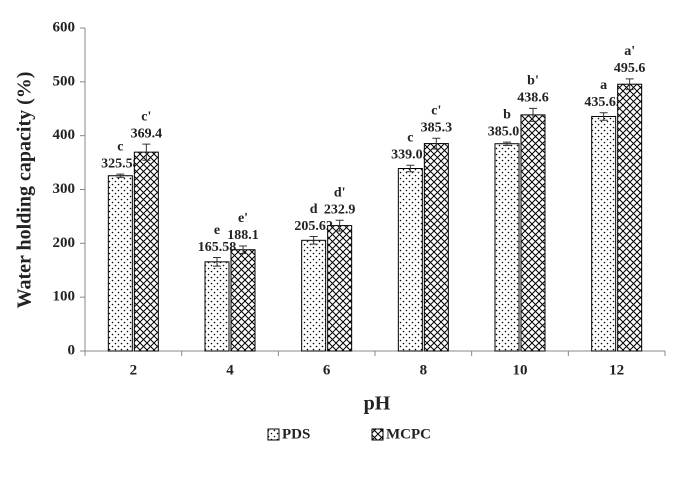 Image resolution: width=685 pixels, height=479 pixels. I want to click on significance-label: e, so click(217, 230).